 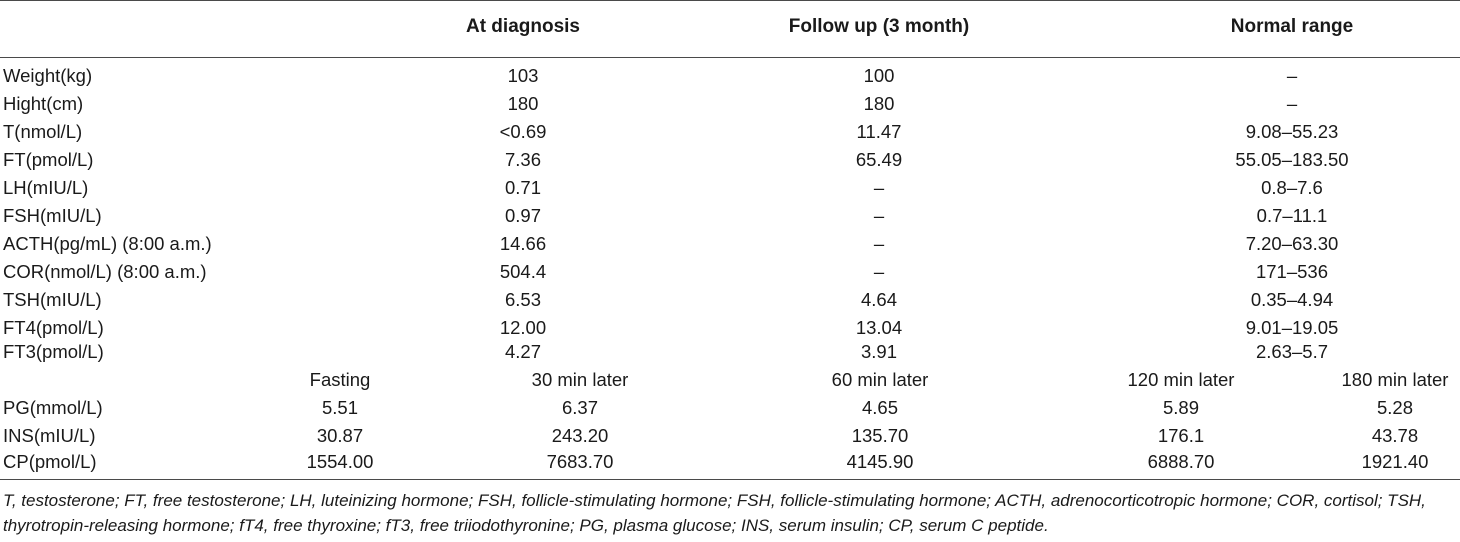 What do you see at coordinates (1395, 379) in the screenshot?
I see `ogtt-header-180min: 180 min later` at bounding box center [1395, 379].